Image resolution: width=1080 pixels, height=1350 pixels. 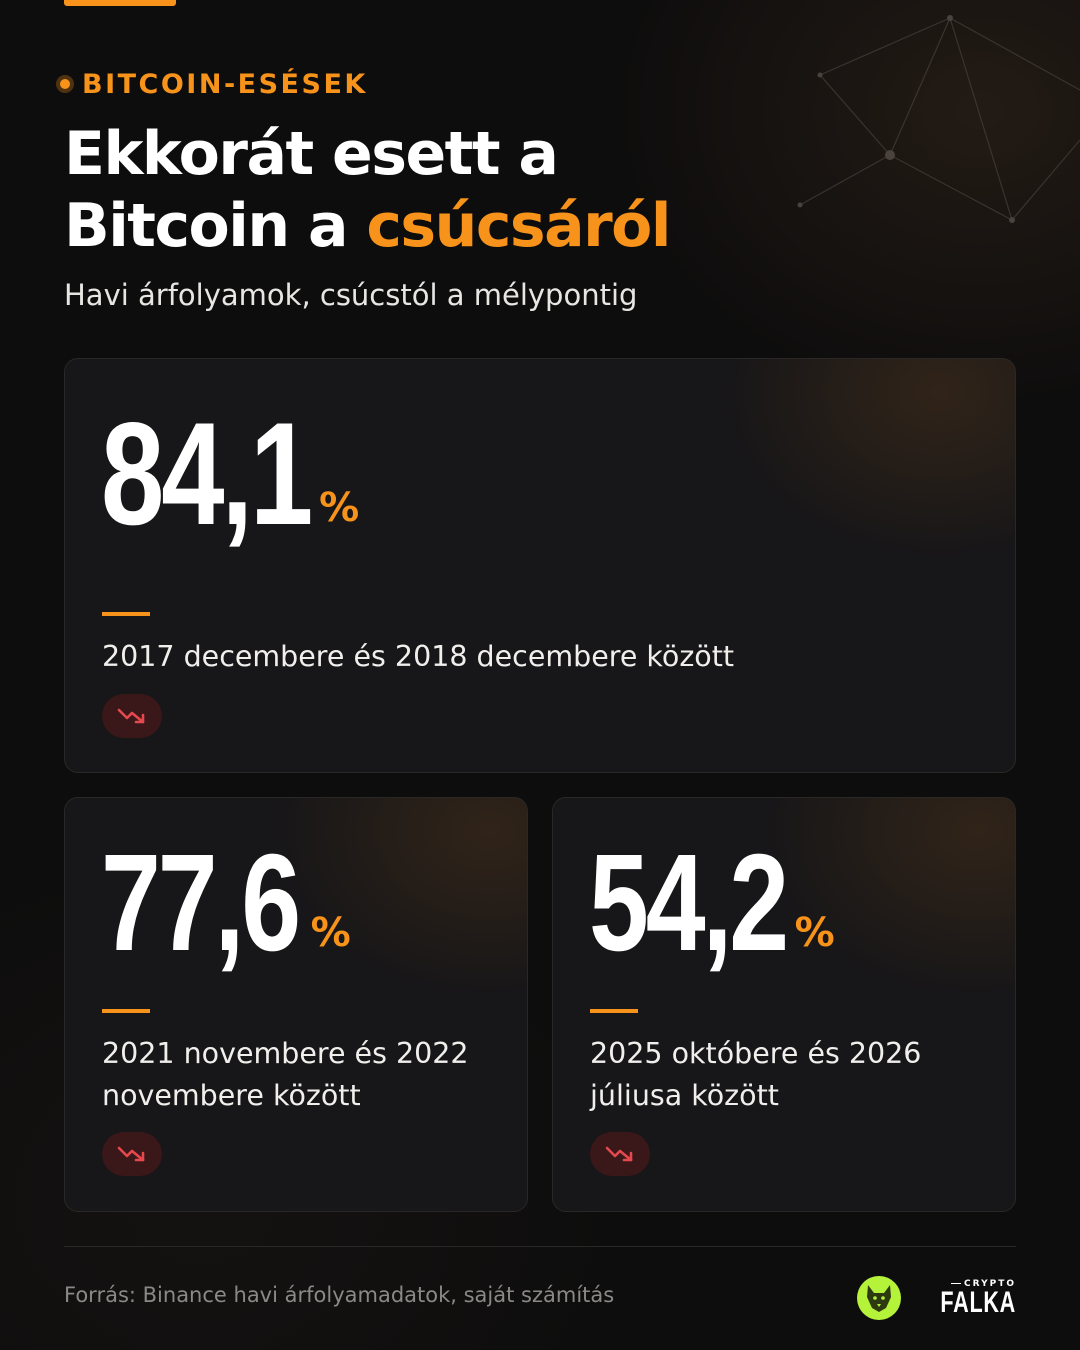 What do you see at coordinates (215, 226) in the screenshot?
I see `title-line-2: Bitcoin a` at bounding box center [215, 226].